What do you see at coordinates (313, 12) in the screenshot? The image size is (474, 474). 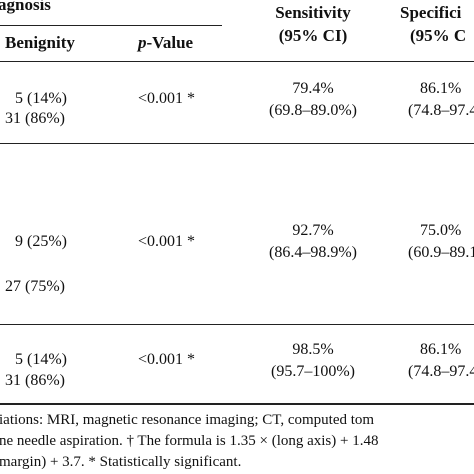 I see `sensitivity-header: Sensitivity` at bounding box center [313, 12].